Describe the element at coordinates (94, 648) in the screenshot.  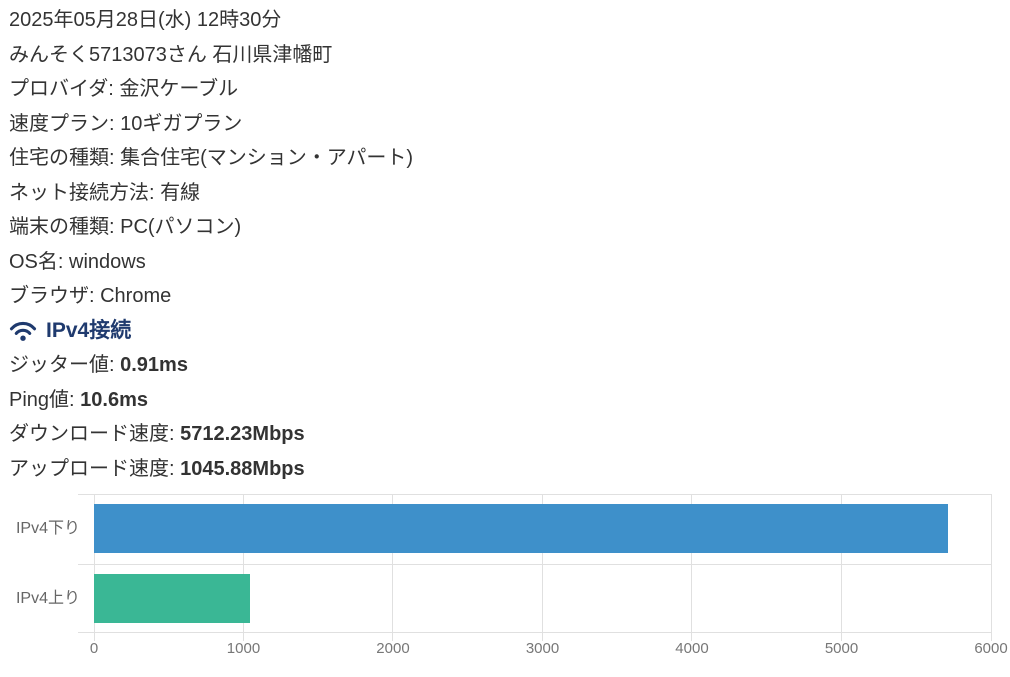
I see `x-tick-label: 0` at that location.